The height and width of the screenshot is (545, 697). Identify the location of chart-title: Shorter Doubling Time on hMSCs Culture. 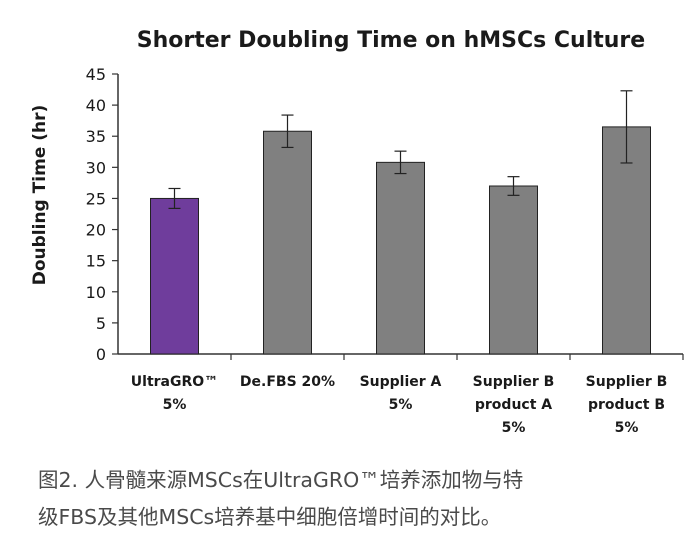
(391, 40).